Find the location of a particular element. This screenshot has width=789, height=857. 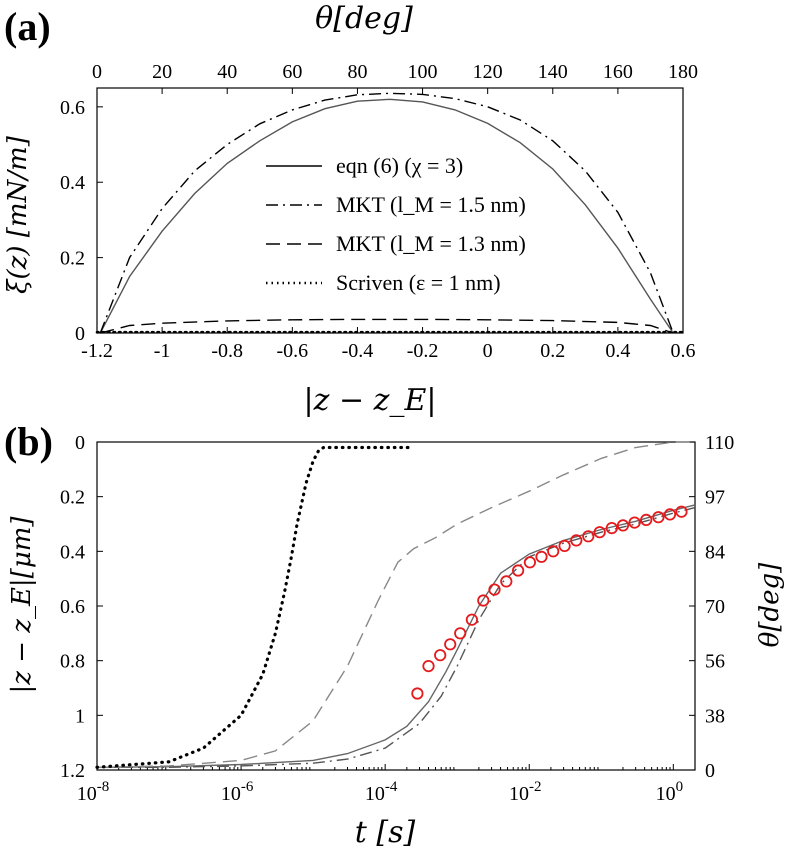

top-tick-label: 80 is located at coordinates (357, 72).